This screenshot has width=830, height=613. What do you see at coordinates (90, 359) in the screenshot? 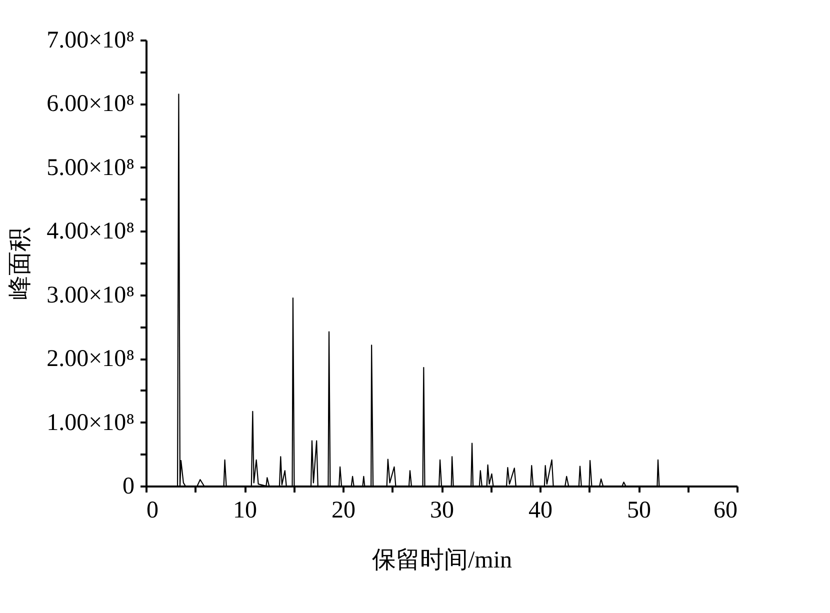
I see `y-tick-label: 2.00×10⁸` at bounding box center [90, 359].